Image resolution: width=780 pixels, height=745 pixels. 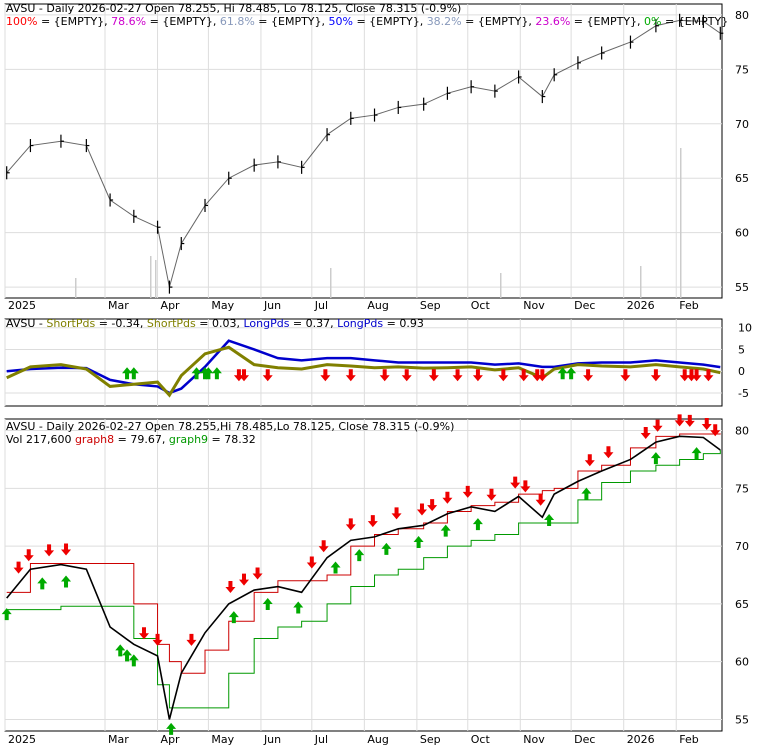 I want to click on fib-pct-4: 38.2%, so click(x=444, y=21).